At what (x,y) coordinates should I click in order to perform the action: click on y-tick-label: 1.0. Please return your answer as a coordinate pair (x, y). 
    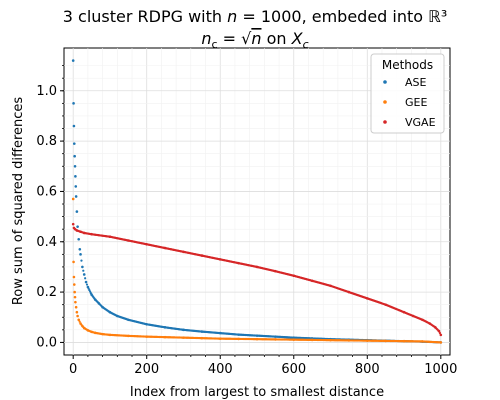
    Looking at the image, I should click on (46, 91).